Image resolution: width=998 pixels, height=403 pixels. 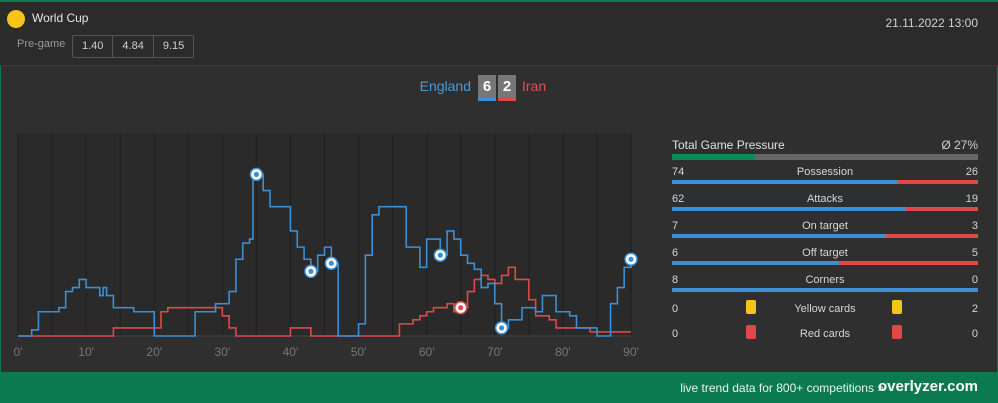 I want to click on competition-name: World Cup, so click(x=60, y=18).